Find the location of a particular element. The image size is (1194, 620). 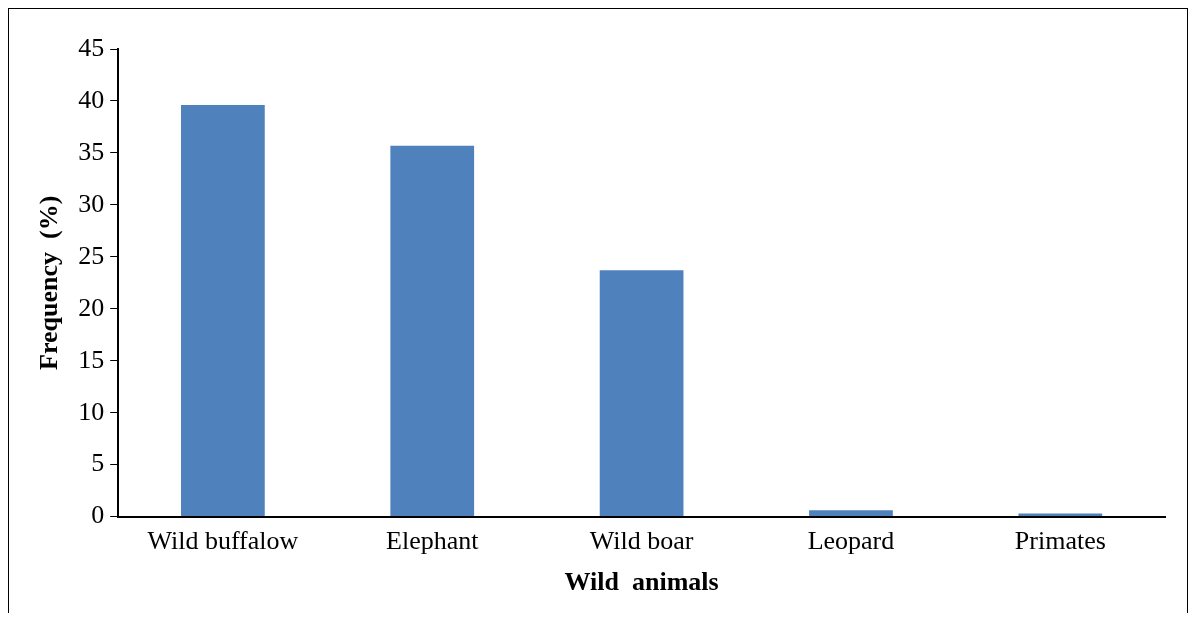

x-tick-label: Leopard is located at coordinates (851, 541).